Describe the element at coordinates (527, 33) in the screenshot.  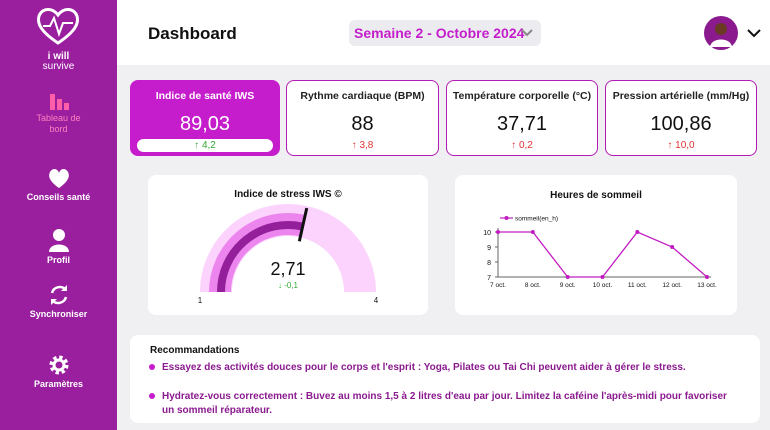
I see `chevron` at that location.